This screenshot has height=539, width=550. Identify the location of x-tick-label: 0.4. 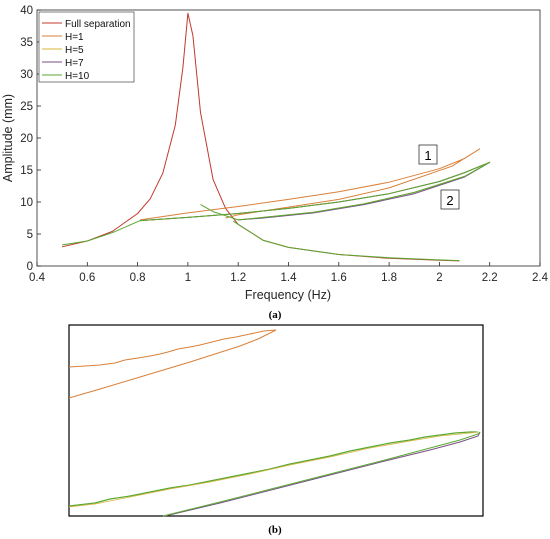
(37, 278).